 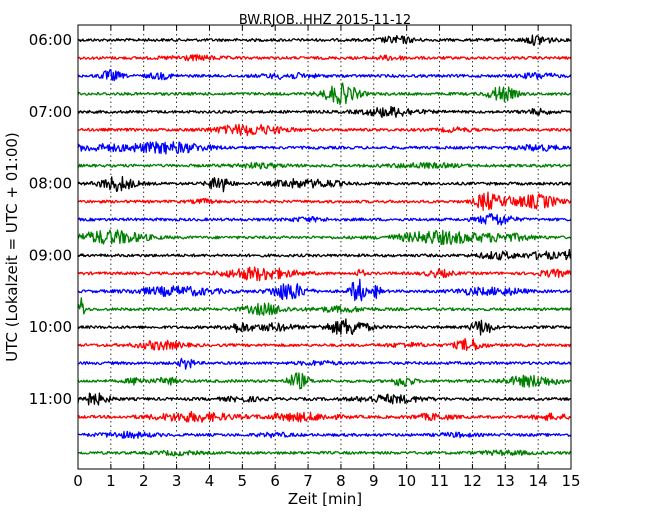 What do you see at coordinates (341, 481) in the screenshot?
I see `x-tick-label: 8` at bounding box center [341, 481].